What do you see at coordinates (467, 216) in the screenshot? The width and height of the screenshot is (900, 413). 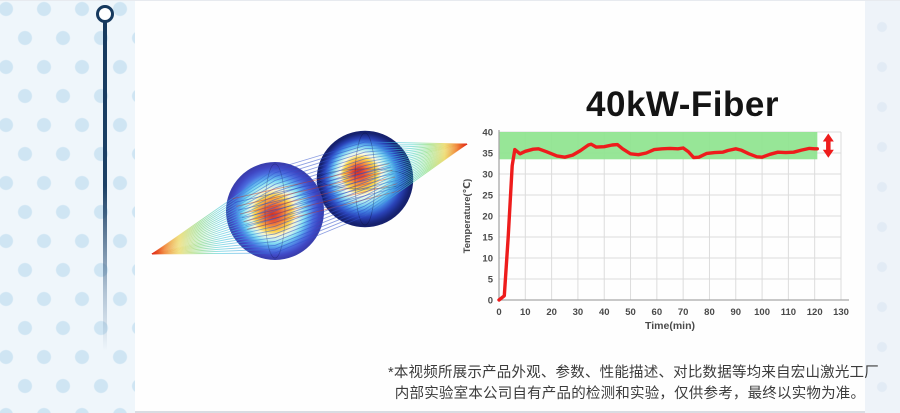 I see `svg-text: Temperature(℃)` at bounding box center [467, 216].